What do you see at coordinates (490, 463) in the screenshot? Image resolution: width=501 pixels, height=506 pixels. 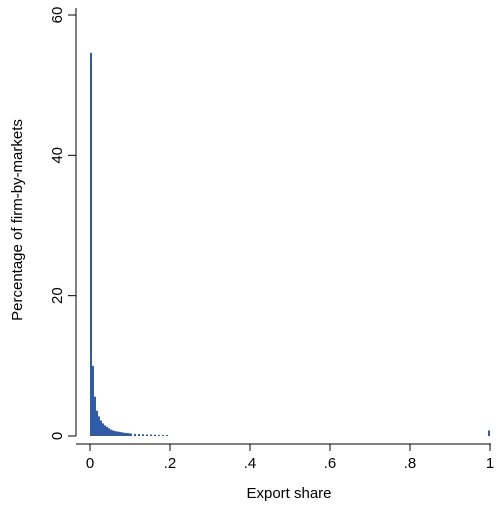 I see `x-tick-label: 1` at bounding box center [490, 463].